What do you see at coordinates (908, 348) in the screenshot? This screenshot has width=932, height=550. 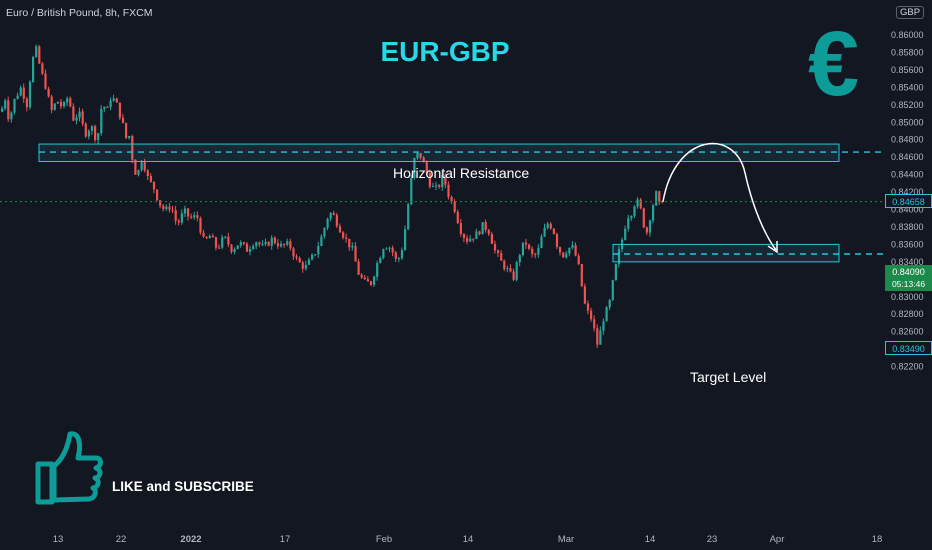 I see `target-price-tag: 0.83490` at bounding box center [908, 348].